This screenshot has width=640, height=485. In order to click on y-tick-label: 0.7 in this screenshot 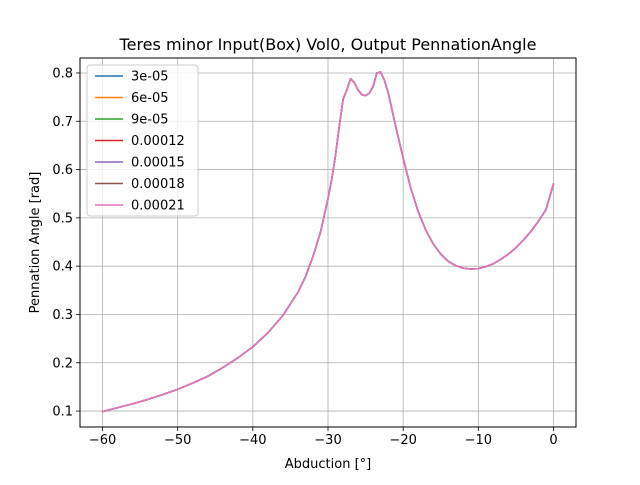, I will do `click(62, 122)`.